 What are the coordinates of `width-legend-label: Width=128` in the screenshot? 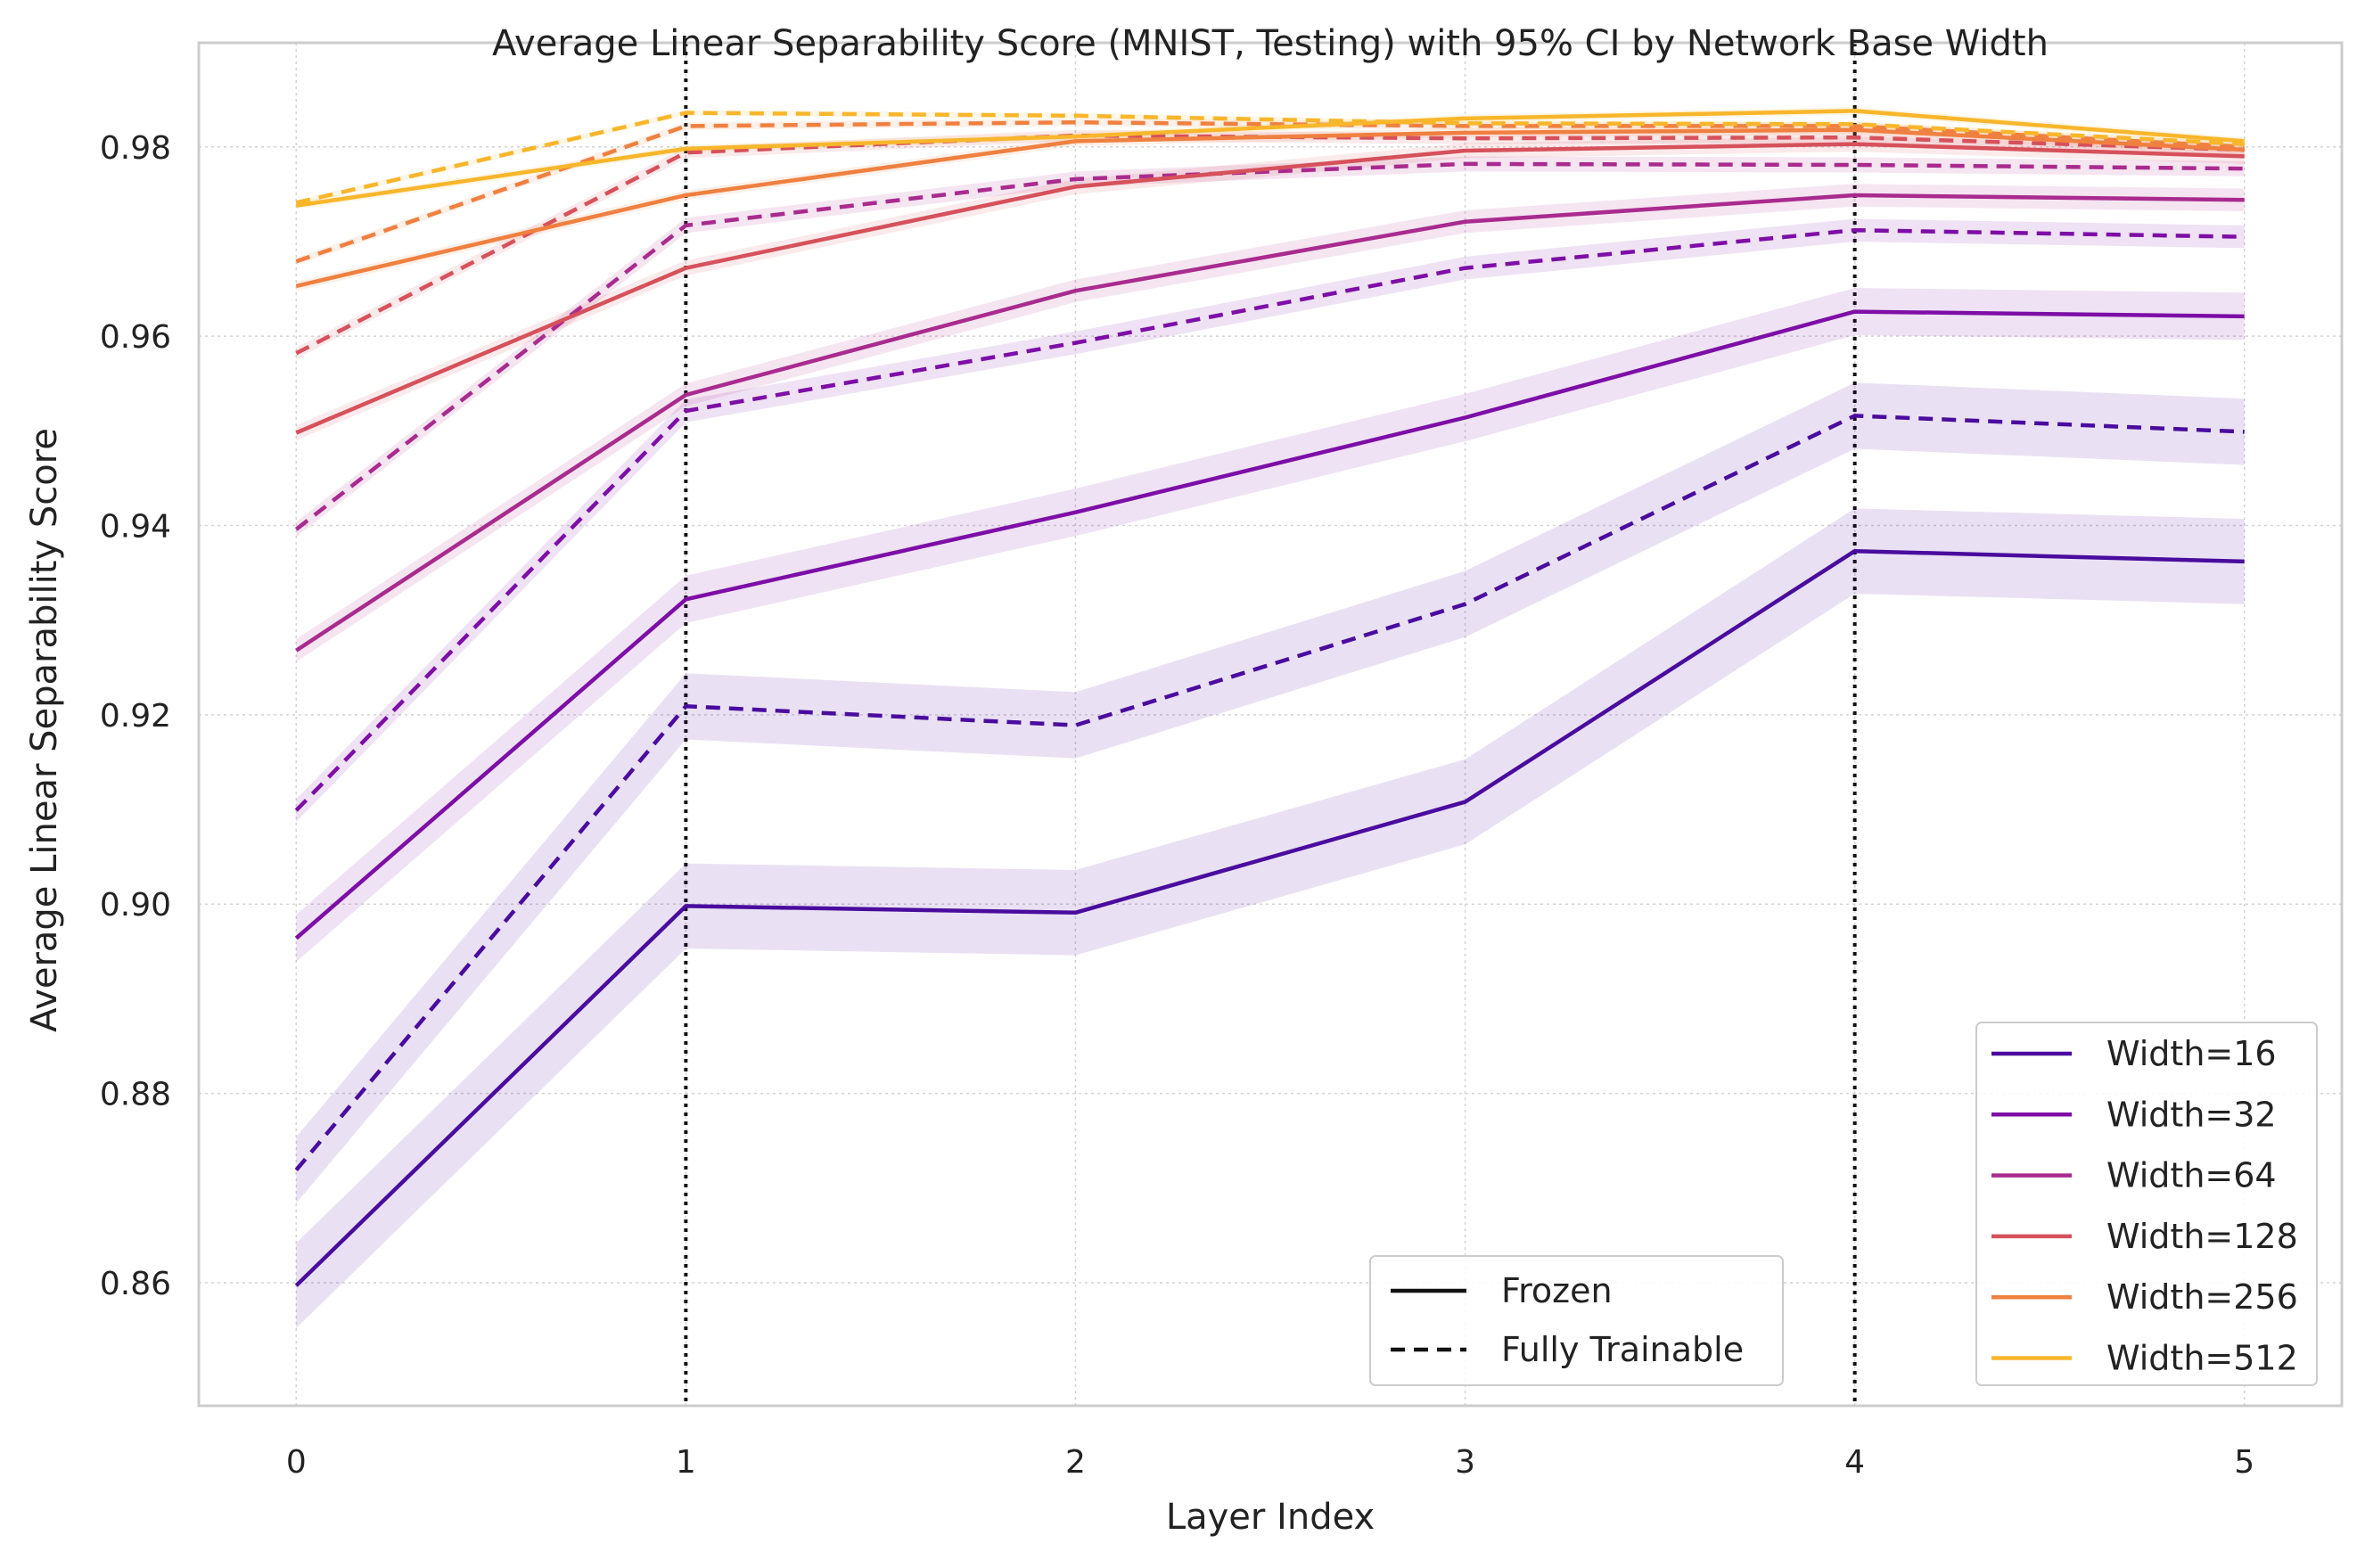 It's located at (2202, 1237).